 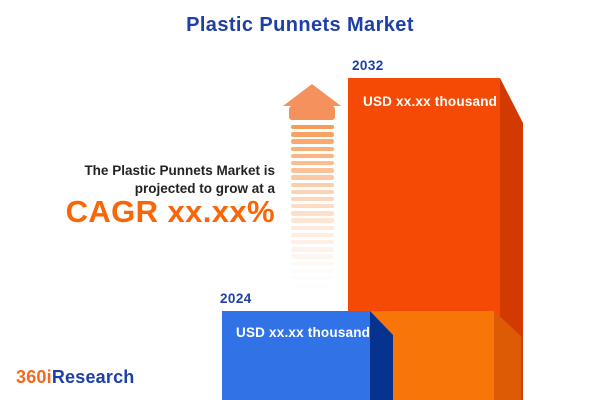 What do you see at coordinates (296, 355) in the screenshot?
I see `bar-2024-face` at bounding box center [296, 355].